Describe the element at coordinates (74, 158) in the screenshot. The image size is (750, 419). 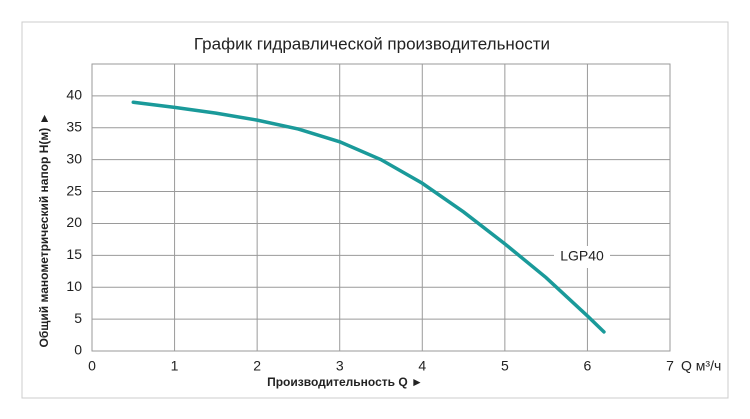
I see `y-tick-label: 30` at that location.